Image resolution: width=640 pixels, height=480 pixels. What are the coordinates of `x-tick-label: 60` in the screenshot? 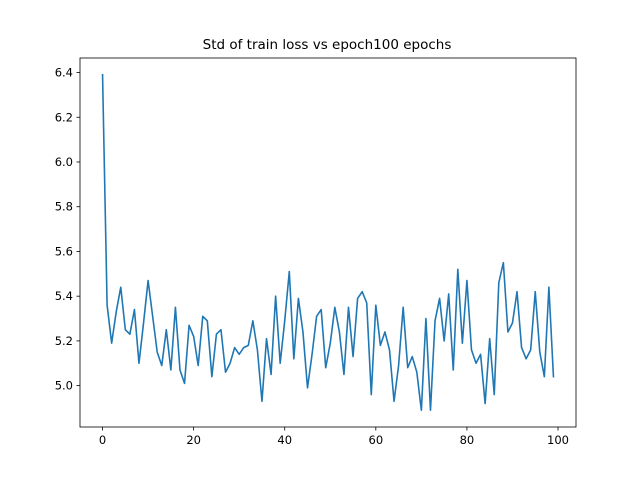 It's located at (376, 440).